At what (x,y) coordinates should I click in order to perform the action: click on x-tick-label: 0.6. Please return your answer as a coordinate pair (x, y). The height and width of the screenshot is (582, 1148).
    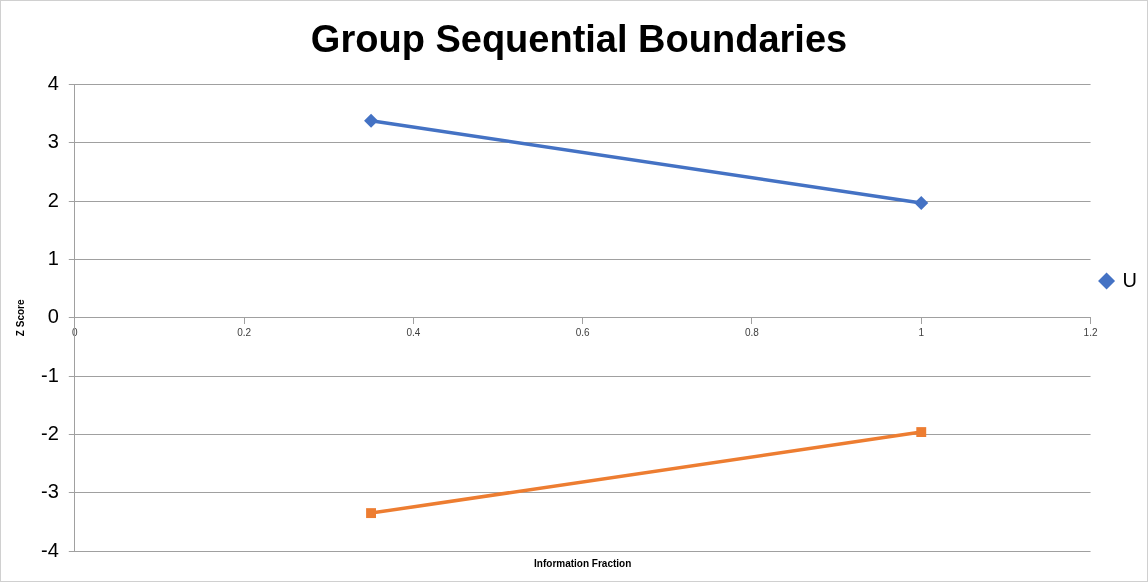
    Looking at the image, I should click on (583, 332).